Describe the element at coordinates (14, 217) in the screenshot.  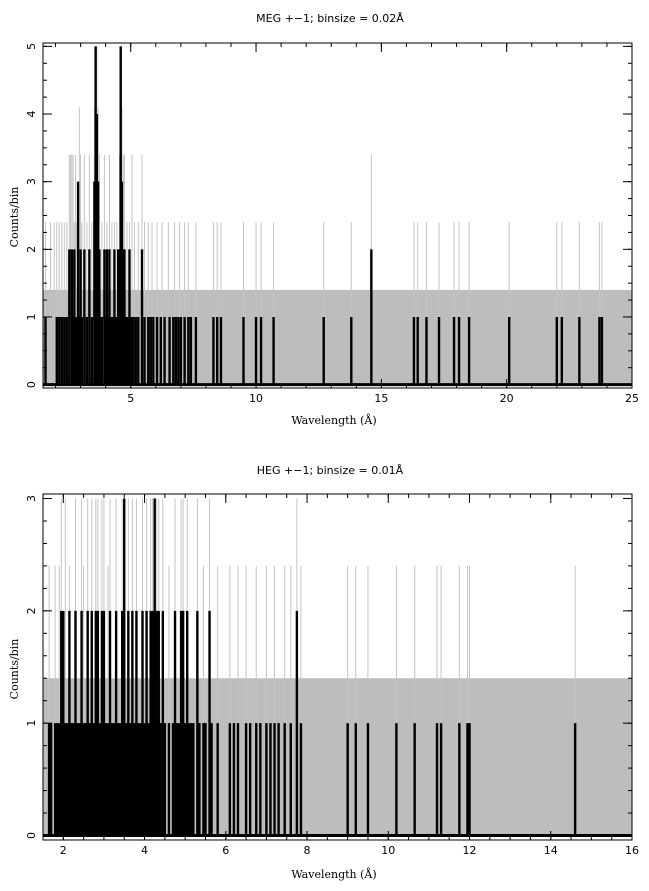
I see `meg-y-axis-label: Counts/bin` at that location.